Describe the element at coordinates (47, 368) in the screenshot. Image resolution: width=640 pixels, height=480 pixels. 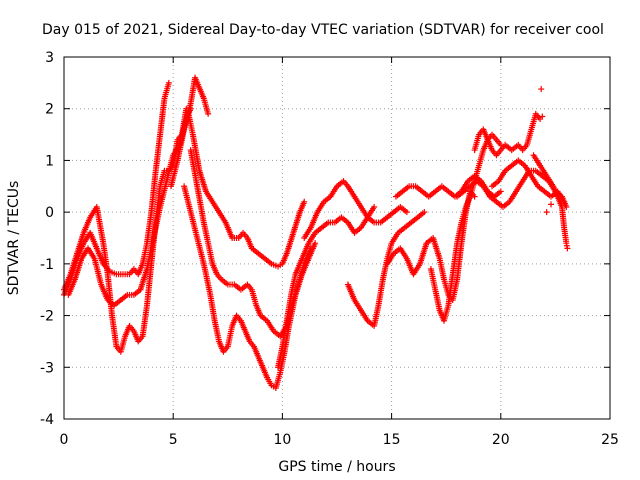
I see `y-tick-label: -3` at that location.